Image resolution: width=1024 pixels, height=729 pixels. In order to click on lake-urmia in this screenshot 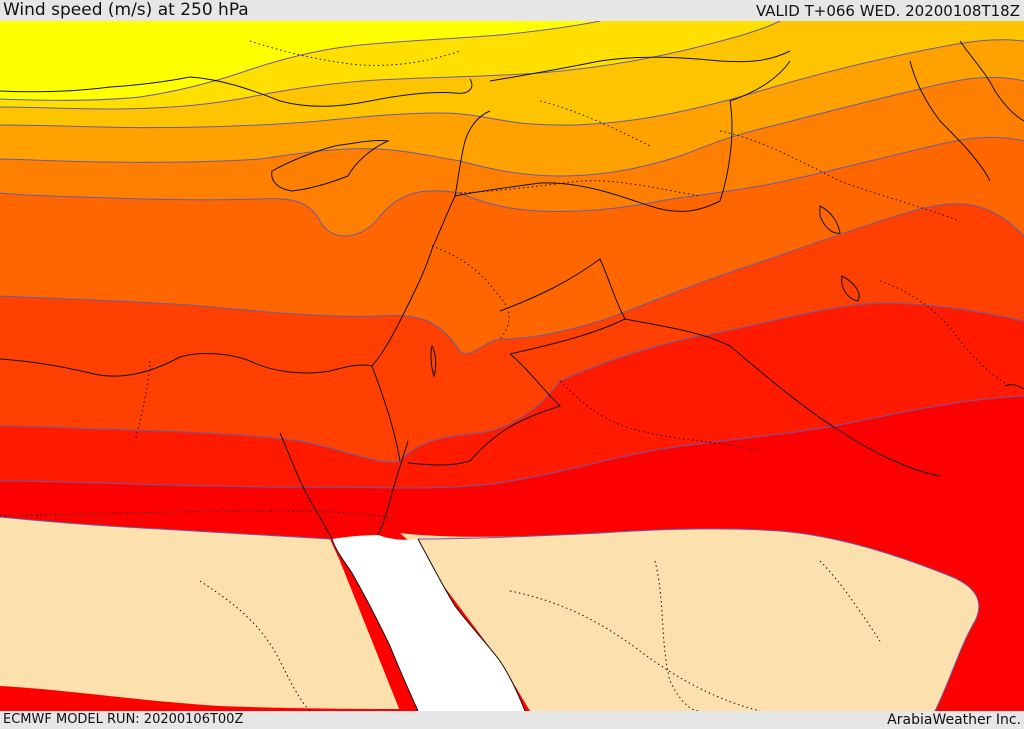, I will do `click(850, 288)`.